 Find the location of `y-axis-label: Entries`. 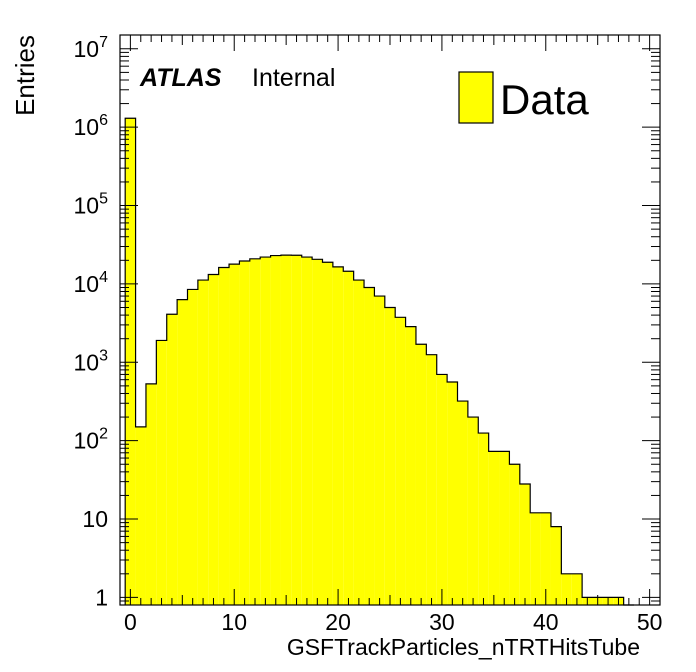

y-axis-label: Entries is located at coordinates (25, 75).